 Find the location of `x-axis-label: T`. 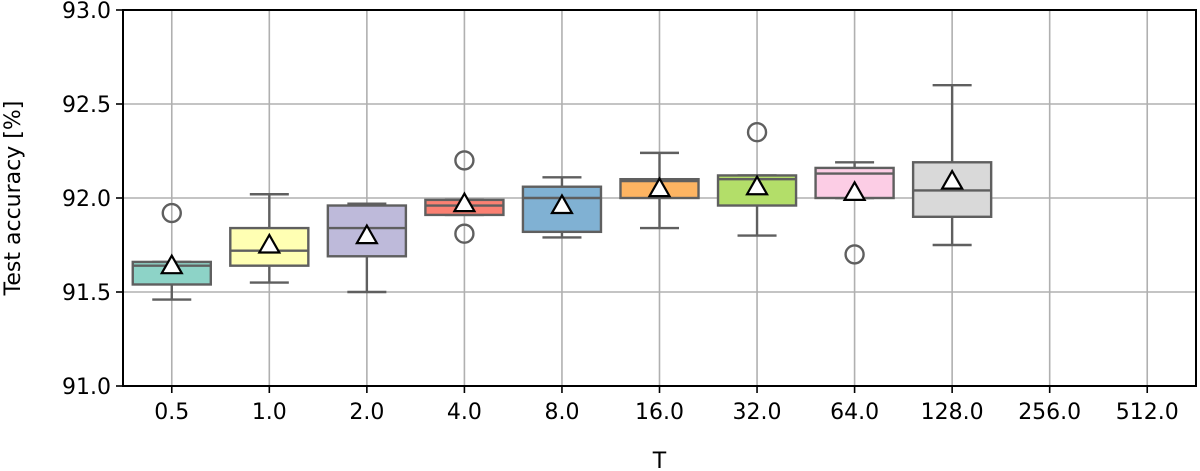

x-axis-label: T is located at coordinates (659, 460).